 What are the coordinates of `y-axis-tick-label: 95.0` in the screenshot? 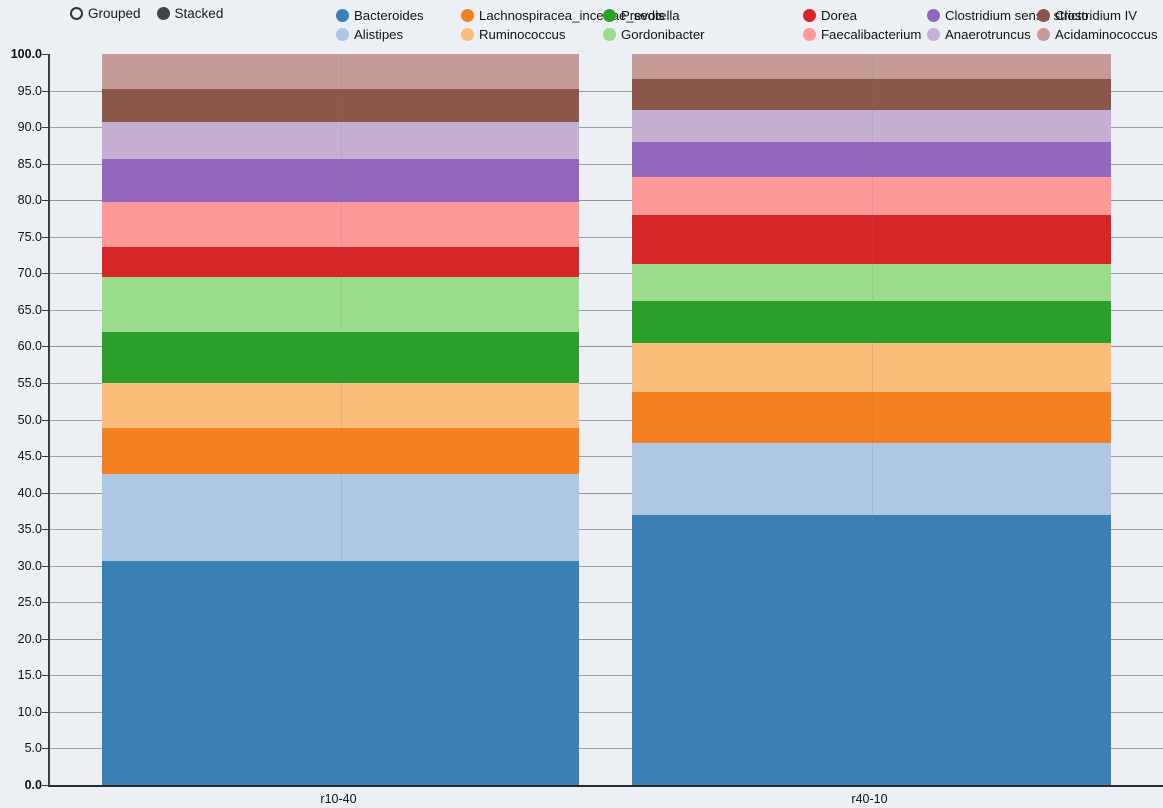 It's located at (29, 90).